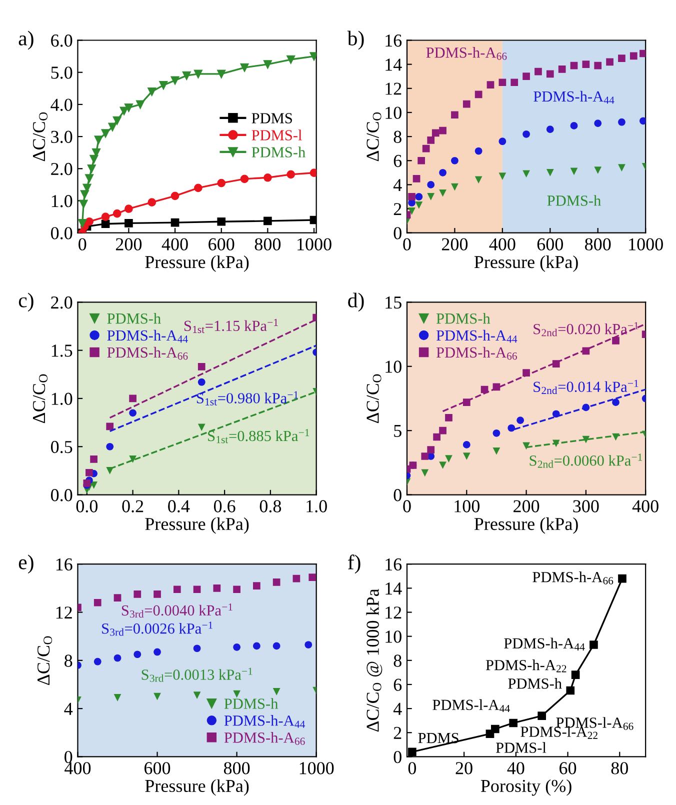 The image size is (676, 805). I want to click on y-tick-label: 2, so click(398, 209).